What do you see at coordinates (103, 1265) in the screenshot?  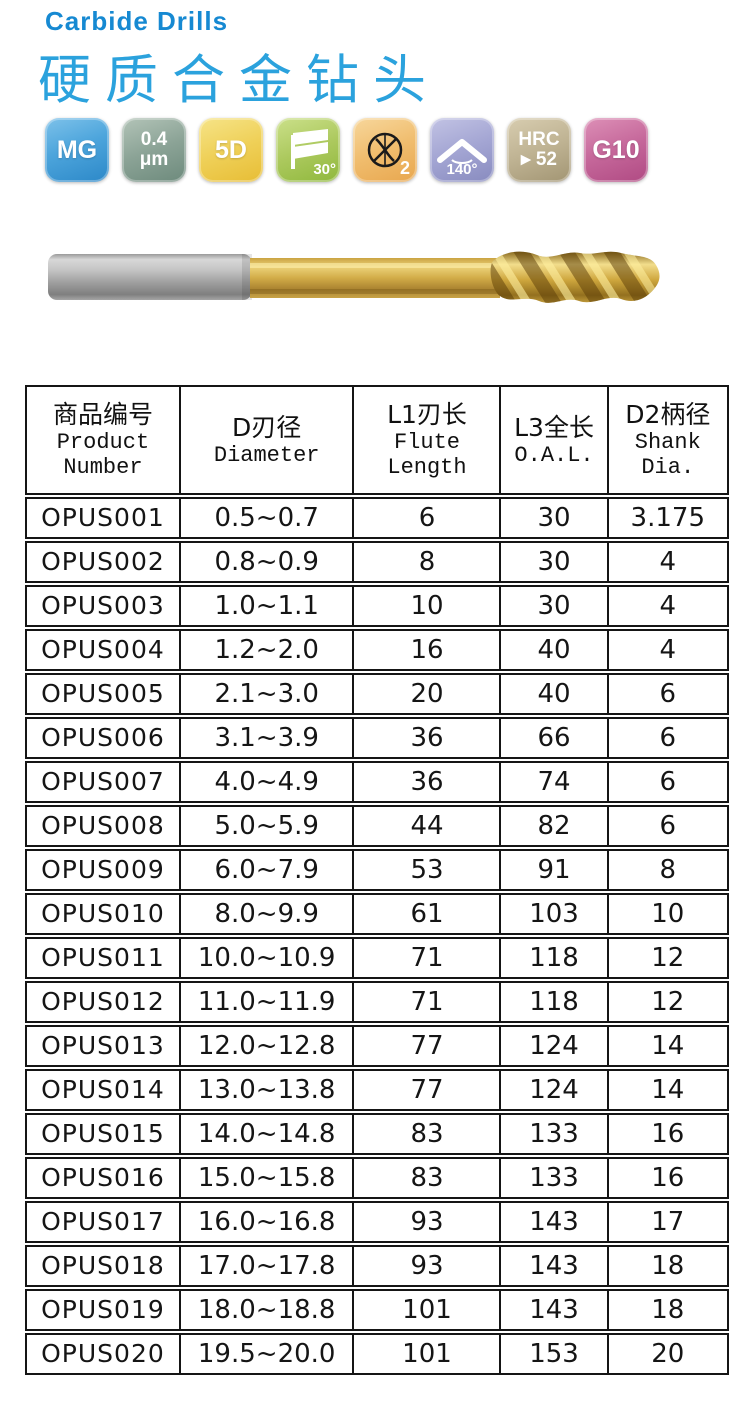 I see `cell-product-number: OPUS018` at bounding box center [103, 1265].